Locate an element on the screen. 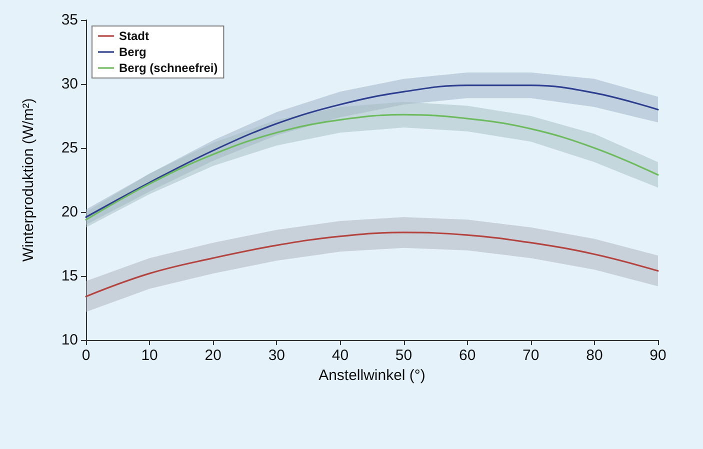  y-tick-label: 35 is located at coordinates (69, 20).